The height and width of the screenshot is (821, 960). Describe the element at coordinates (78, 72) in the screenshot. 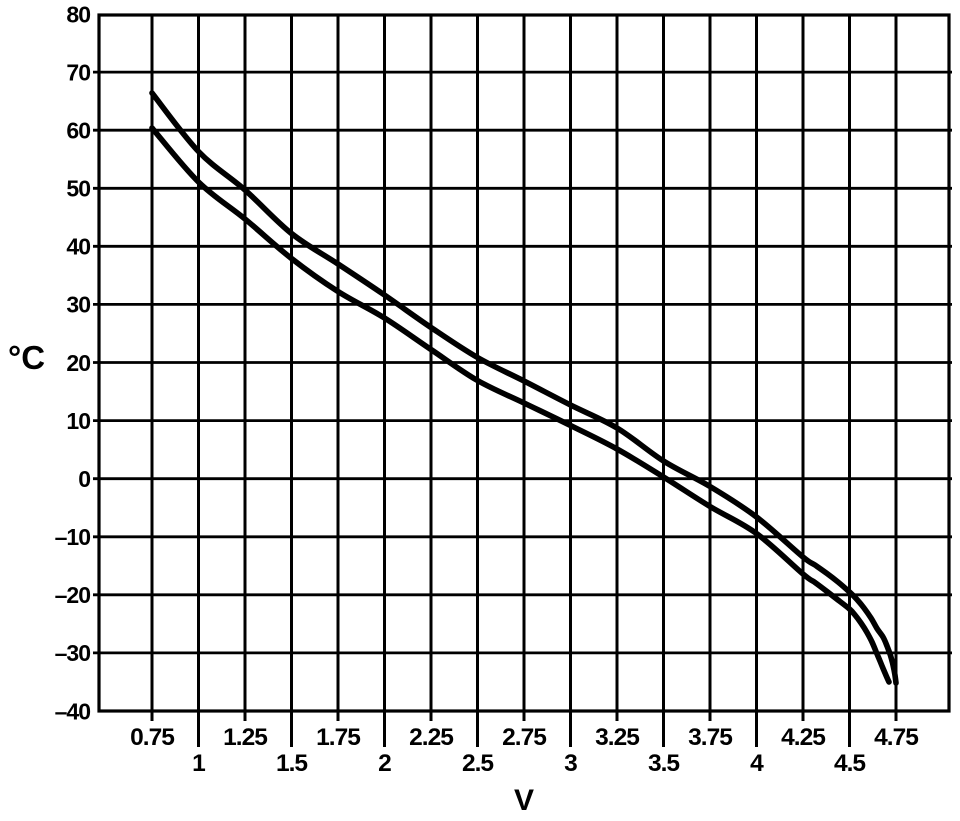

I see `svg-text: 70` at that location.